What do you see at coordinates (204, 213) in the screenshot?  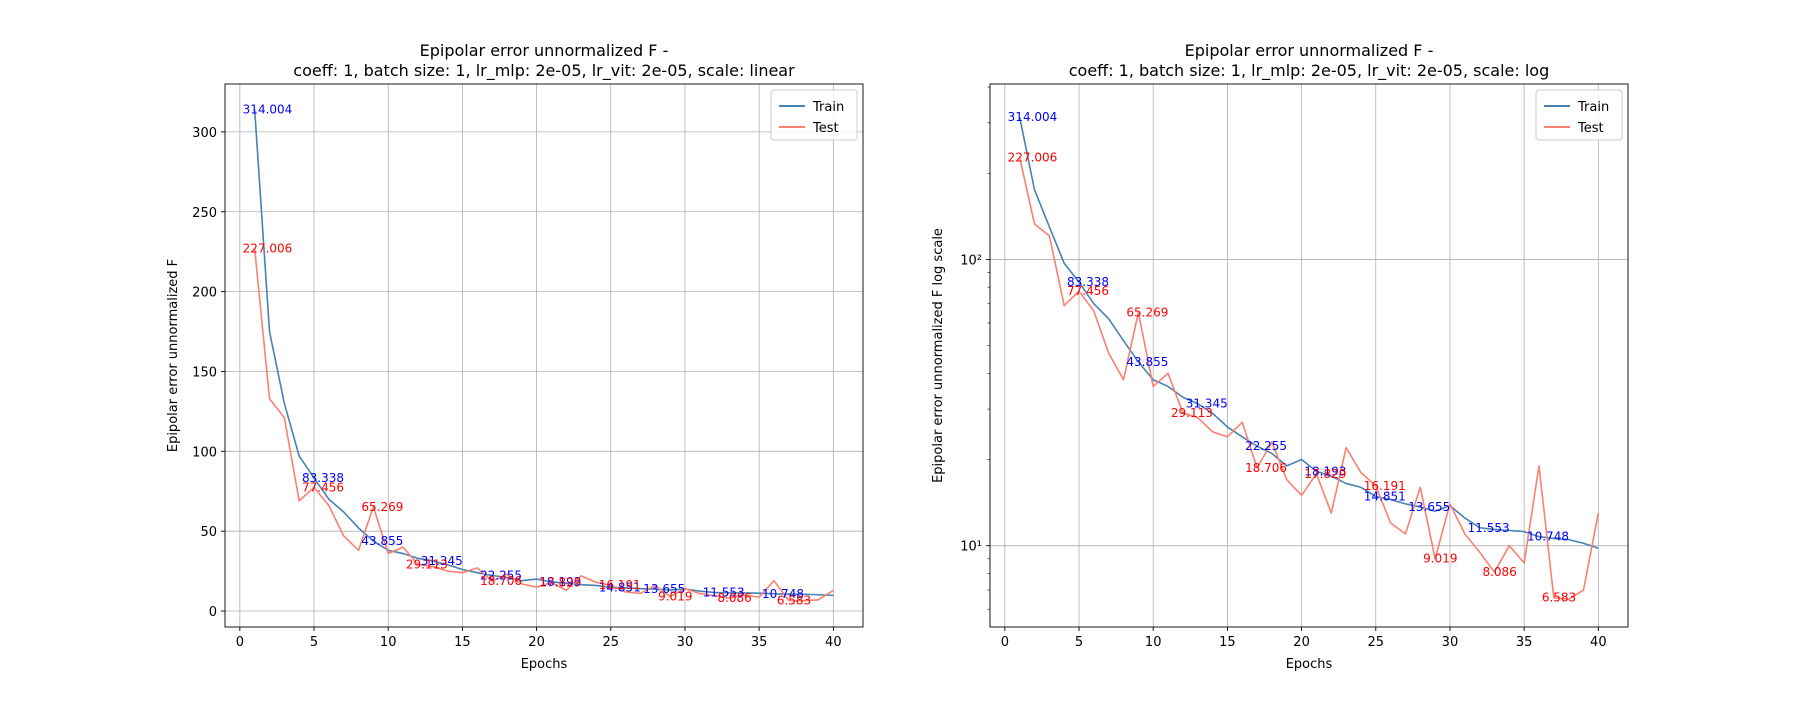 I see `y-tick-label: 250` at bounding box center [204, 213].